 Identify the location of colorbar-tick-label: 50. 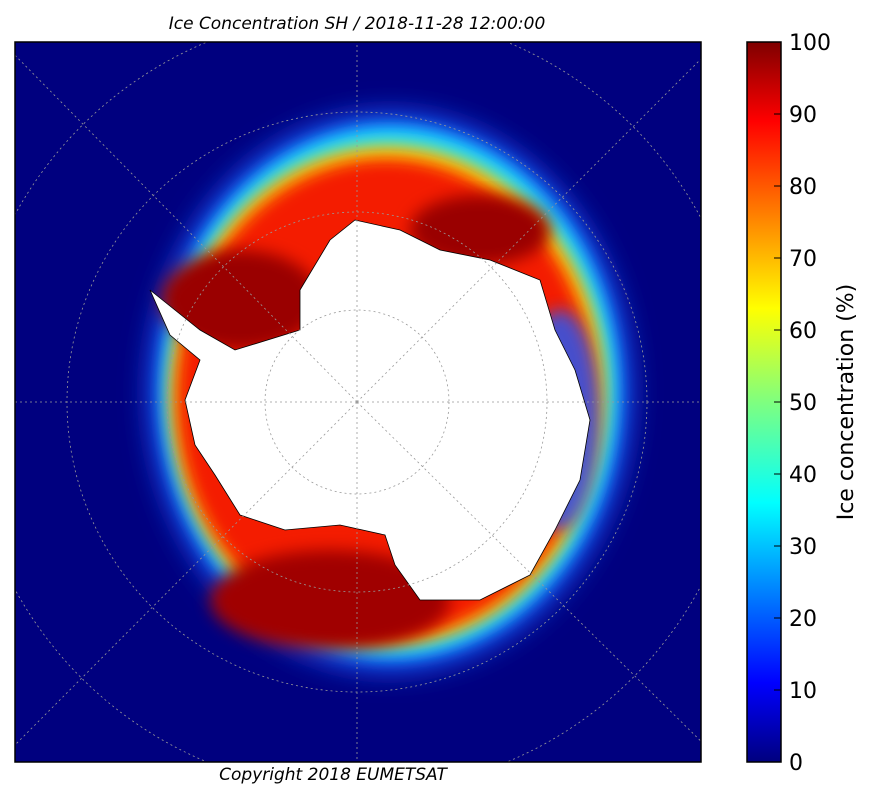
(803, 403).